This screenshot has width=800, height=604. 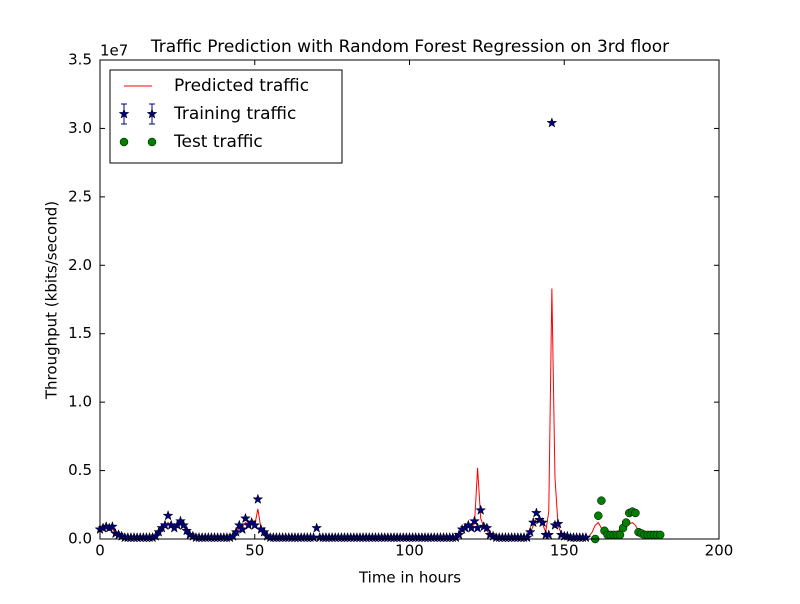 What do you see at coordinates (80, 333) in the screenshot?
I see `y-tick-label: 1.5` at bounding box center [80, 333].